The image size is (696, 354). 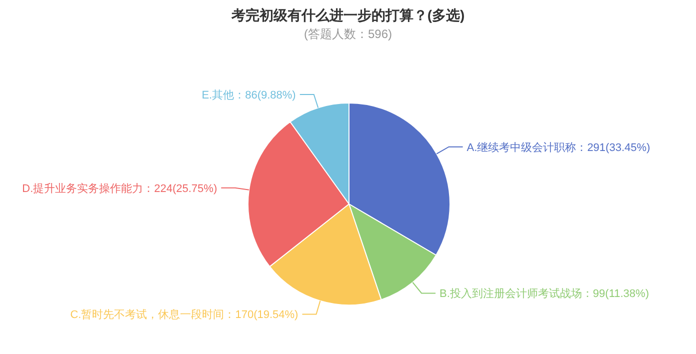 I want to click on slice-label: E.其他：86(9.88%), so click(x=249, y=95).